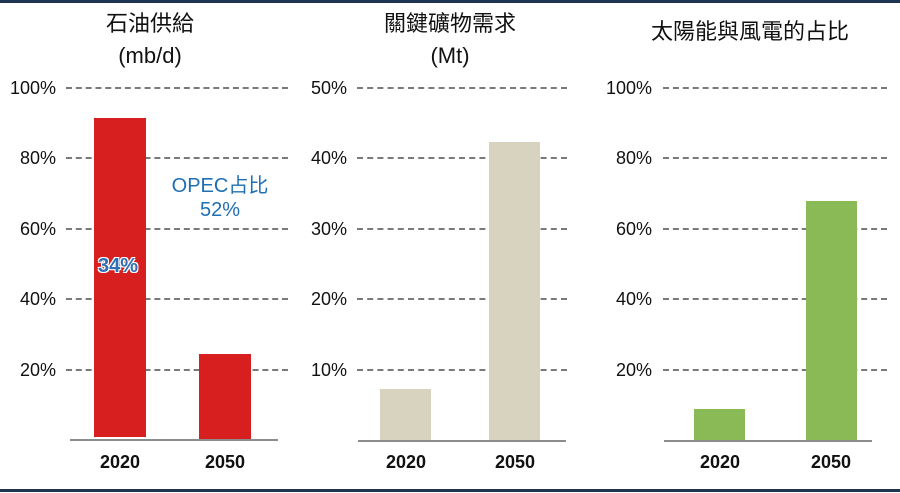  What do you see at coordinates (831, 320) in the screenshot?
I see `bar-renewables-2050` at bounding box center [831, 320].